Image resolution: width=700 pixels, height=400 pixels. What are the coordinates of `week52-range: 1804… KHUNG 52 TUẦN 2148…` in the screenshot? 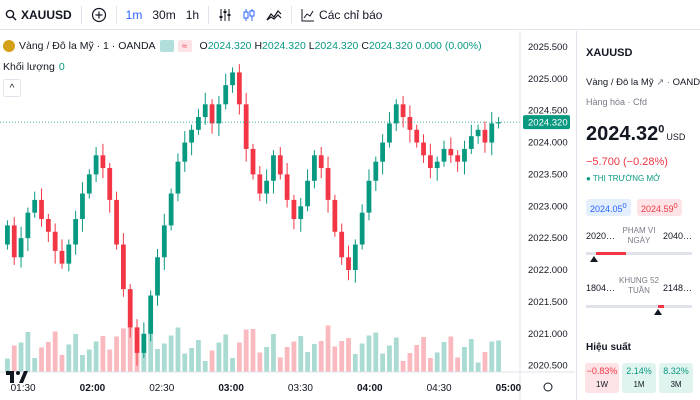 It's located at (639, 296).